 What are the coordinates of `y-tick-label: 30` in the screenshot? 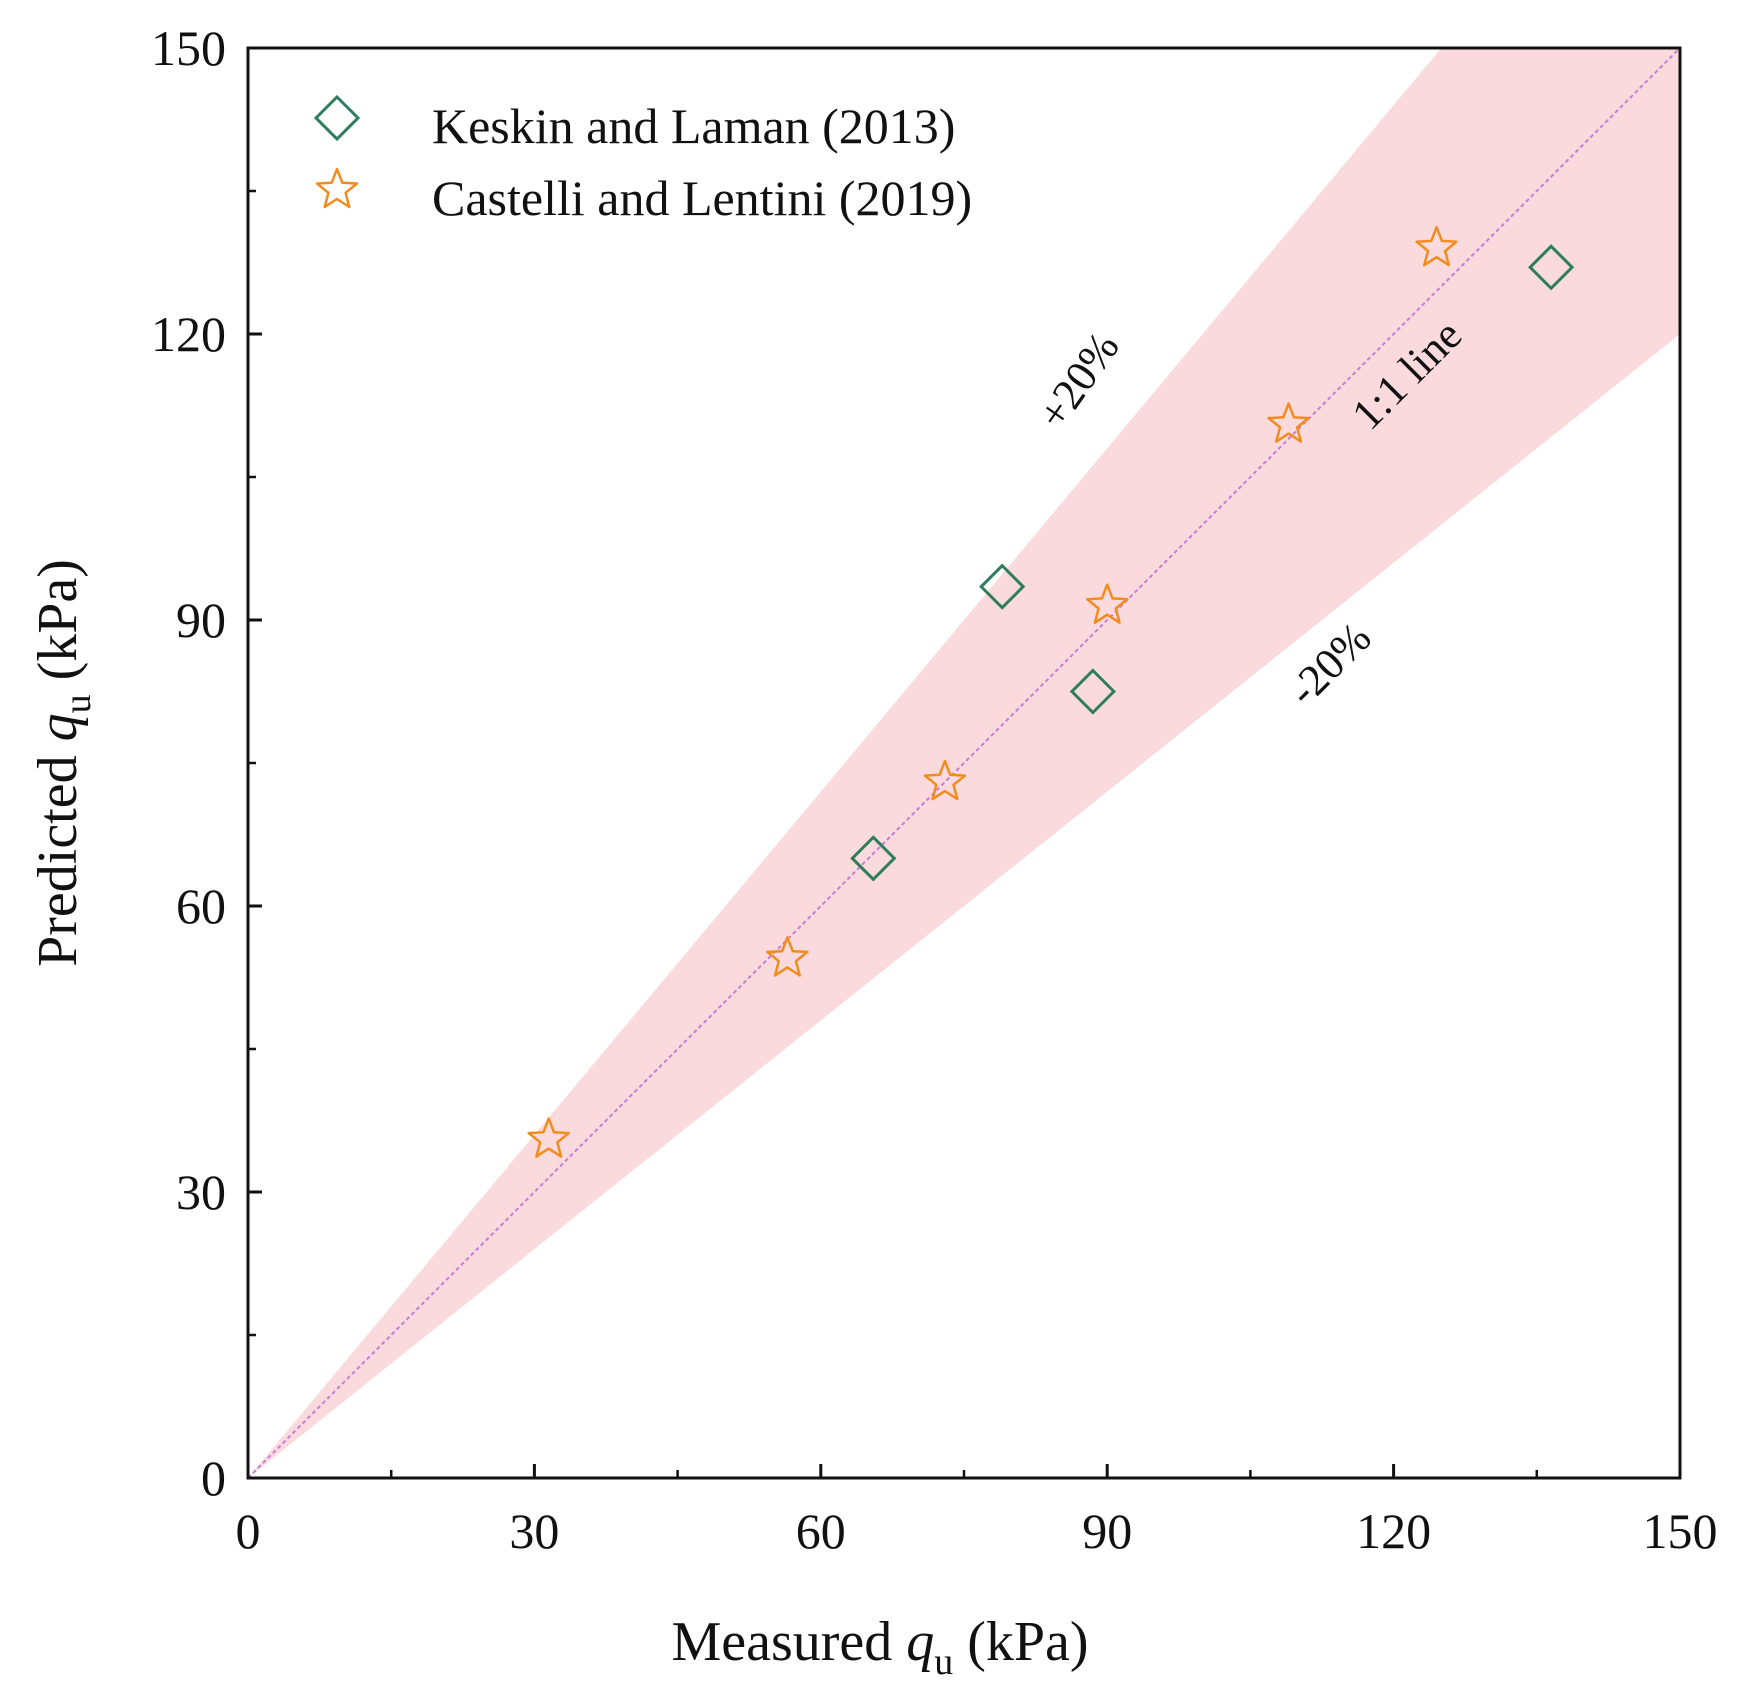 It's located at (201, 1192).